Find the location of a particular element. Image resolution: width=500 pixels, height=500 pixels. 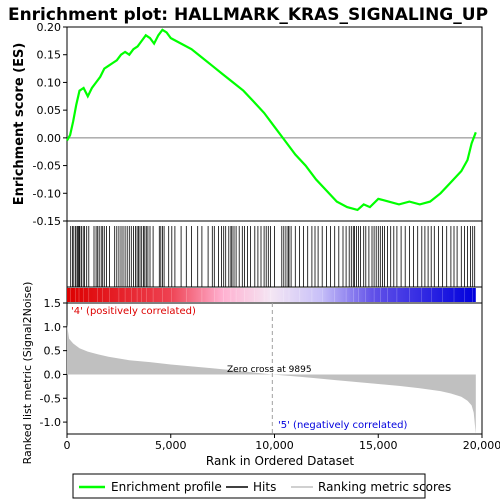

es-y-tick-label: 0.15 is located at coordinates (49, 55).